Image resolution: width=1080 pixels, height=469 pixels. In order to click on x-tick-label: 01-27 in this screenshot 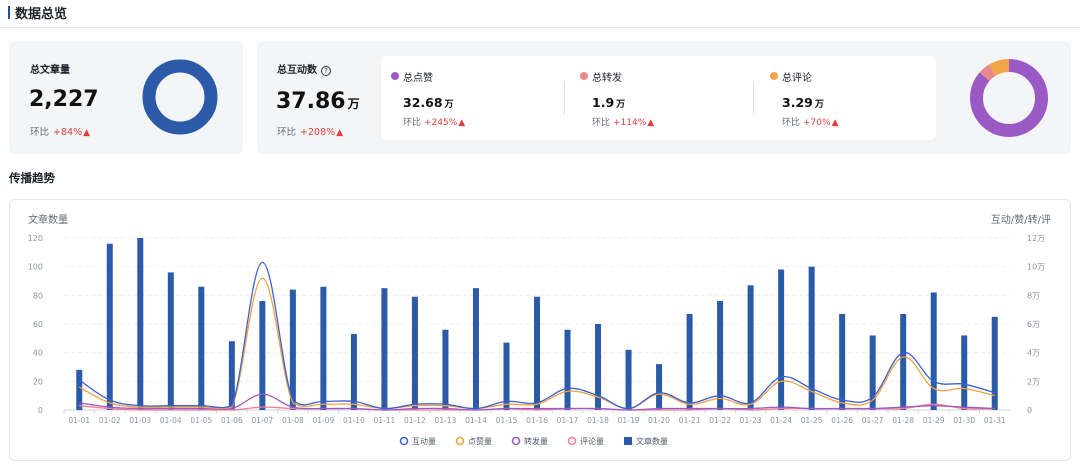, I will do `click(873, 420)`.